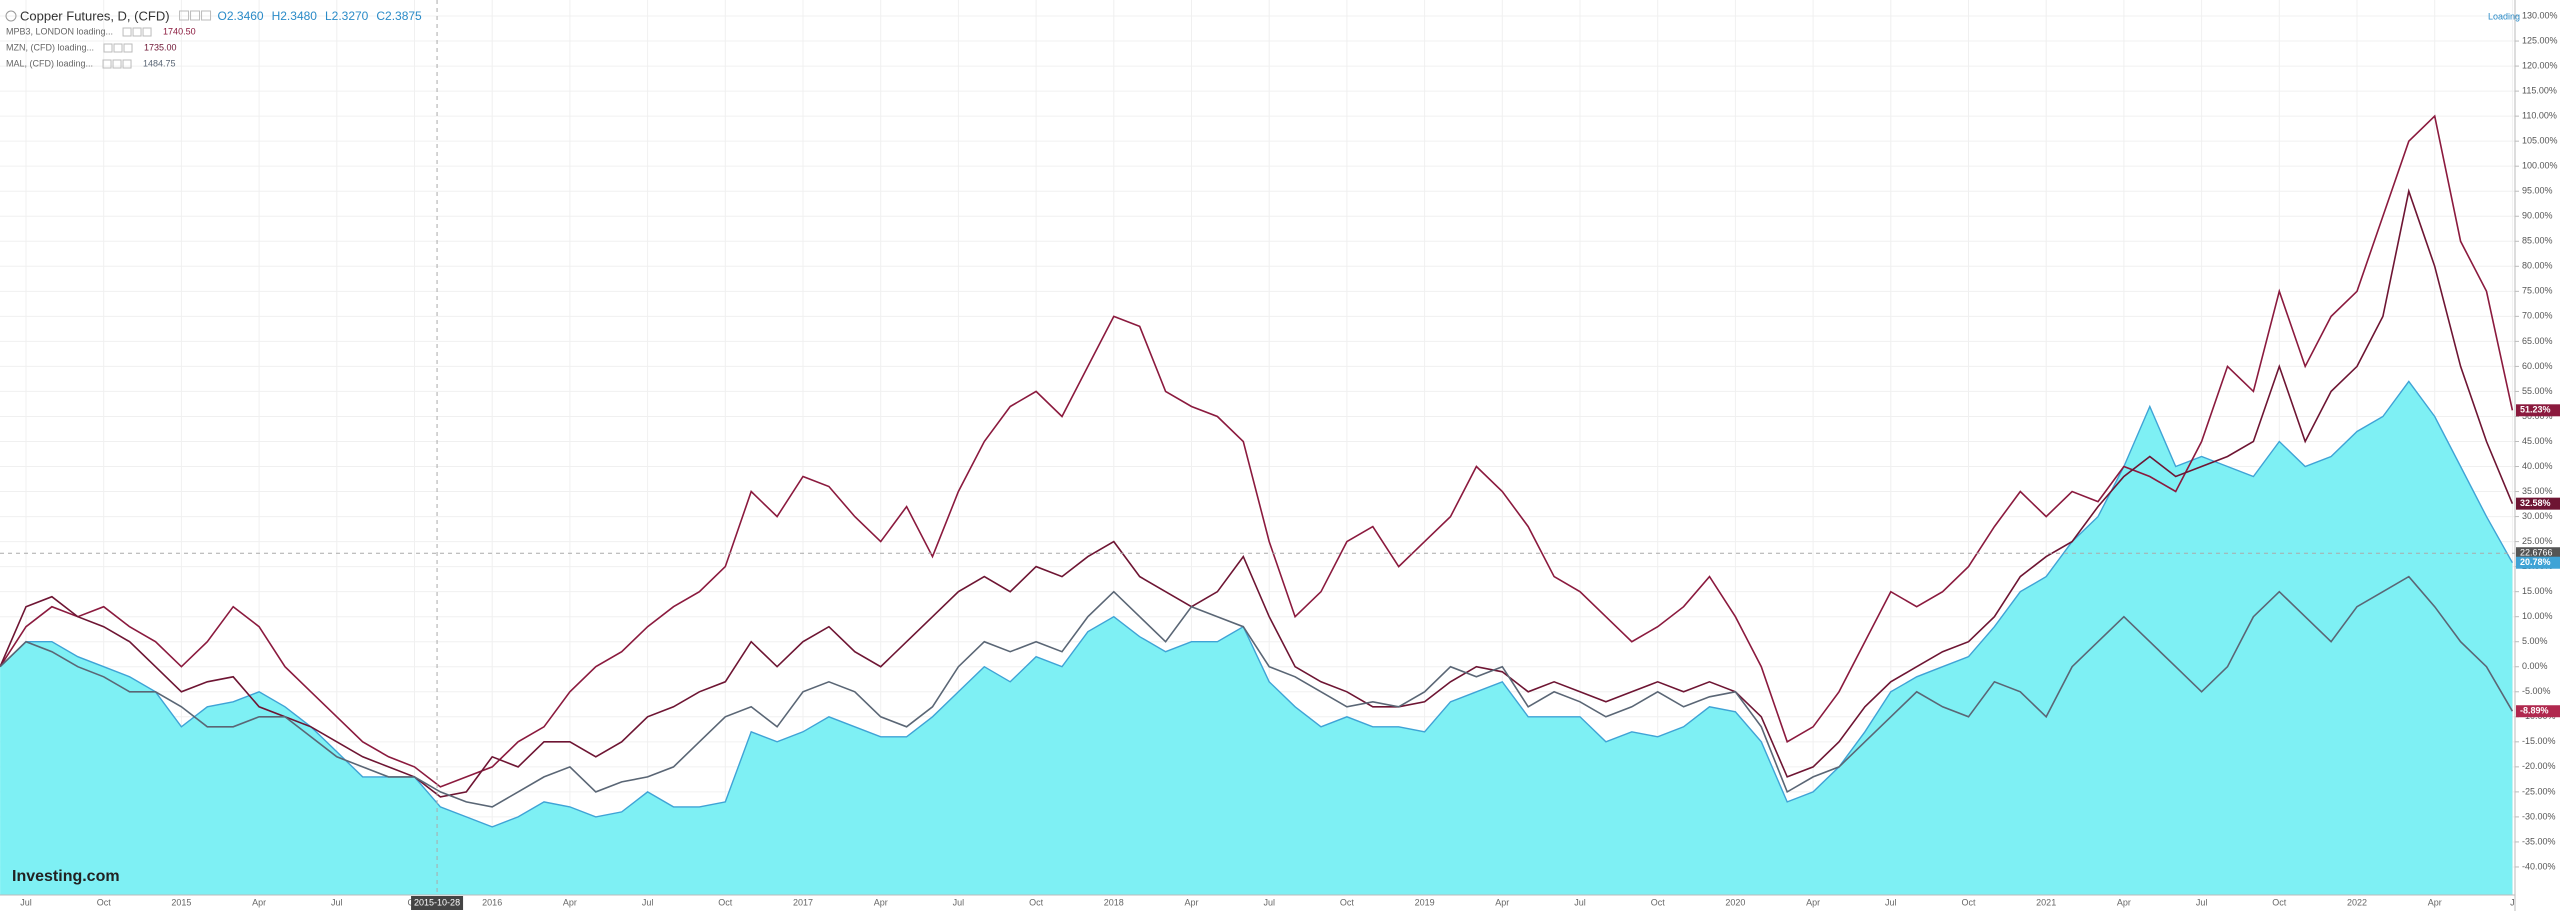  Describe the element at coordinates (2537, 516) in the screenshot. I see `y-tick-label: 30.00%` at that location.